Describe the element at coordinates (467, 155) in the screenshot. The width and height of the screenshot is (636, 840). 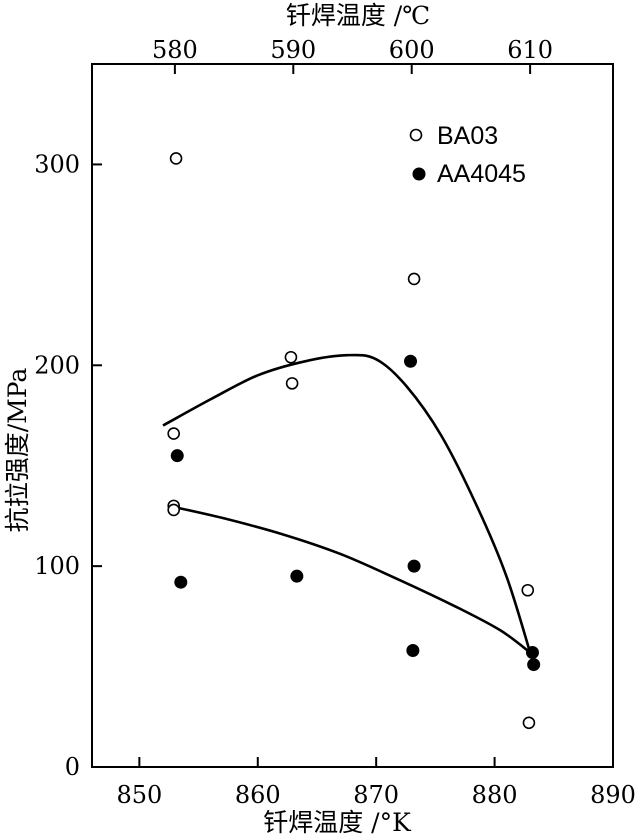
I see `legend: BA03 AA4045` at that location.